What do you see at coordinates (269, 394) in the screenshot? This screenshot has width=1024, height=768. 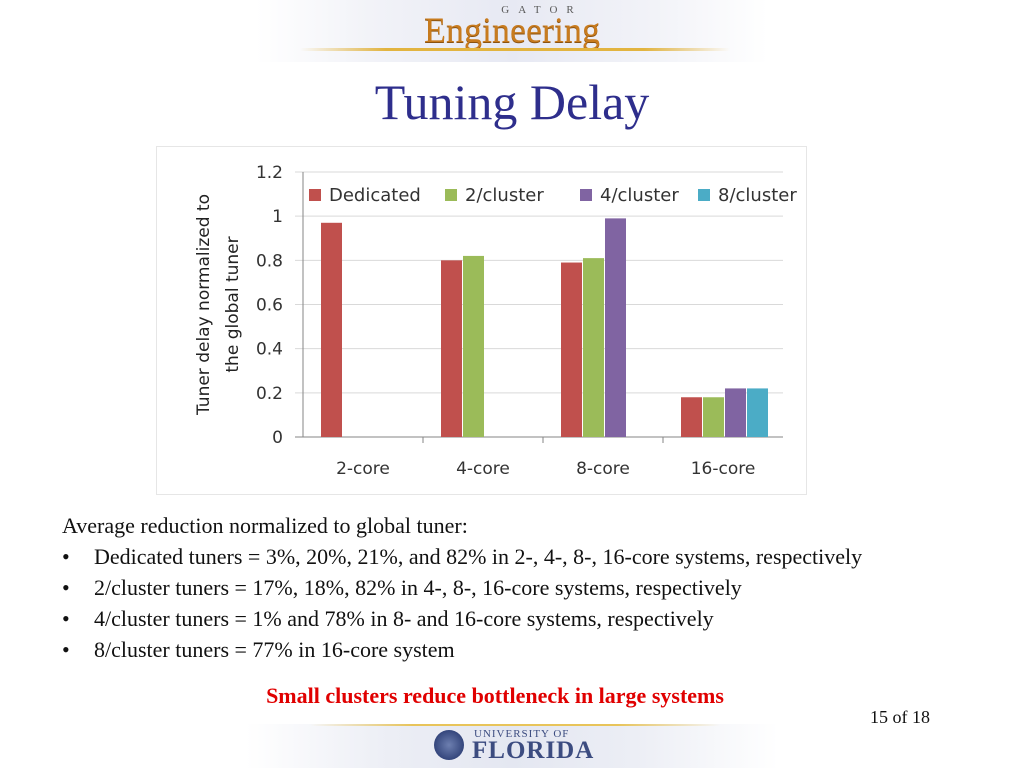 I see `y-tick-label: 0.2` at bounding box center [269, 394].